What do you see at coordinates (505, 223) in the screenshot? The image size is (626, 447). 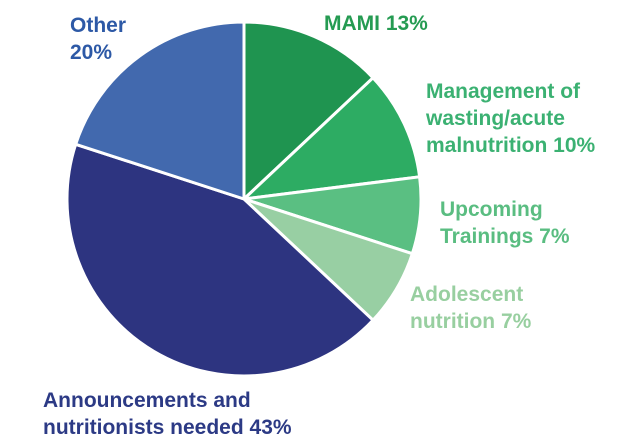 I see `label-upcoming-trainings: Upcoming Trainings 7%` at bounding box center [505, 223].